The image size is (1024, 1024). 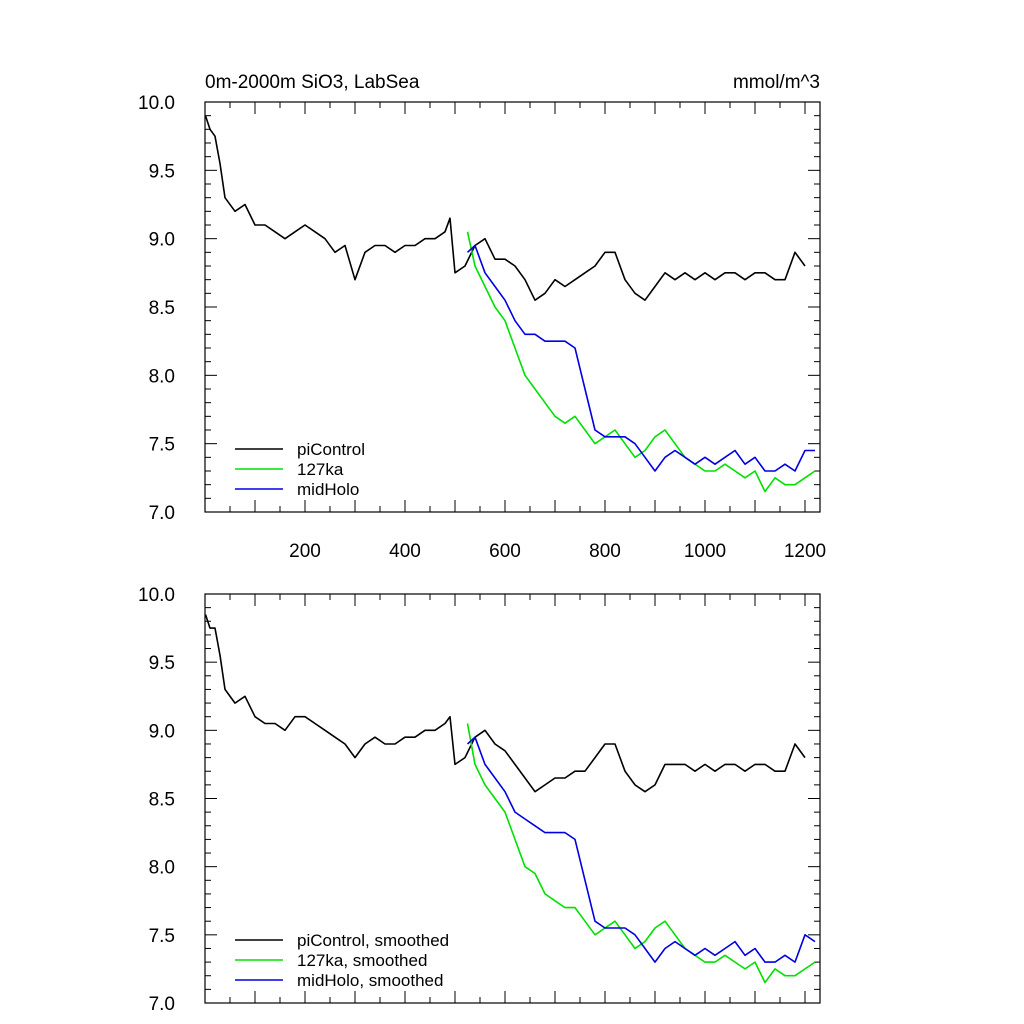 I want to click on x-tick-label: 1200, so click(x=805, y=551).